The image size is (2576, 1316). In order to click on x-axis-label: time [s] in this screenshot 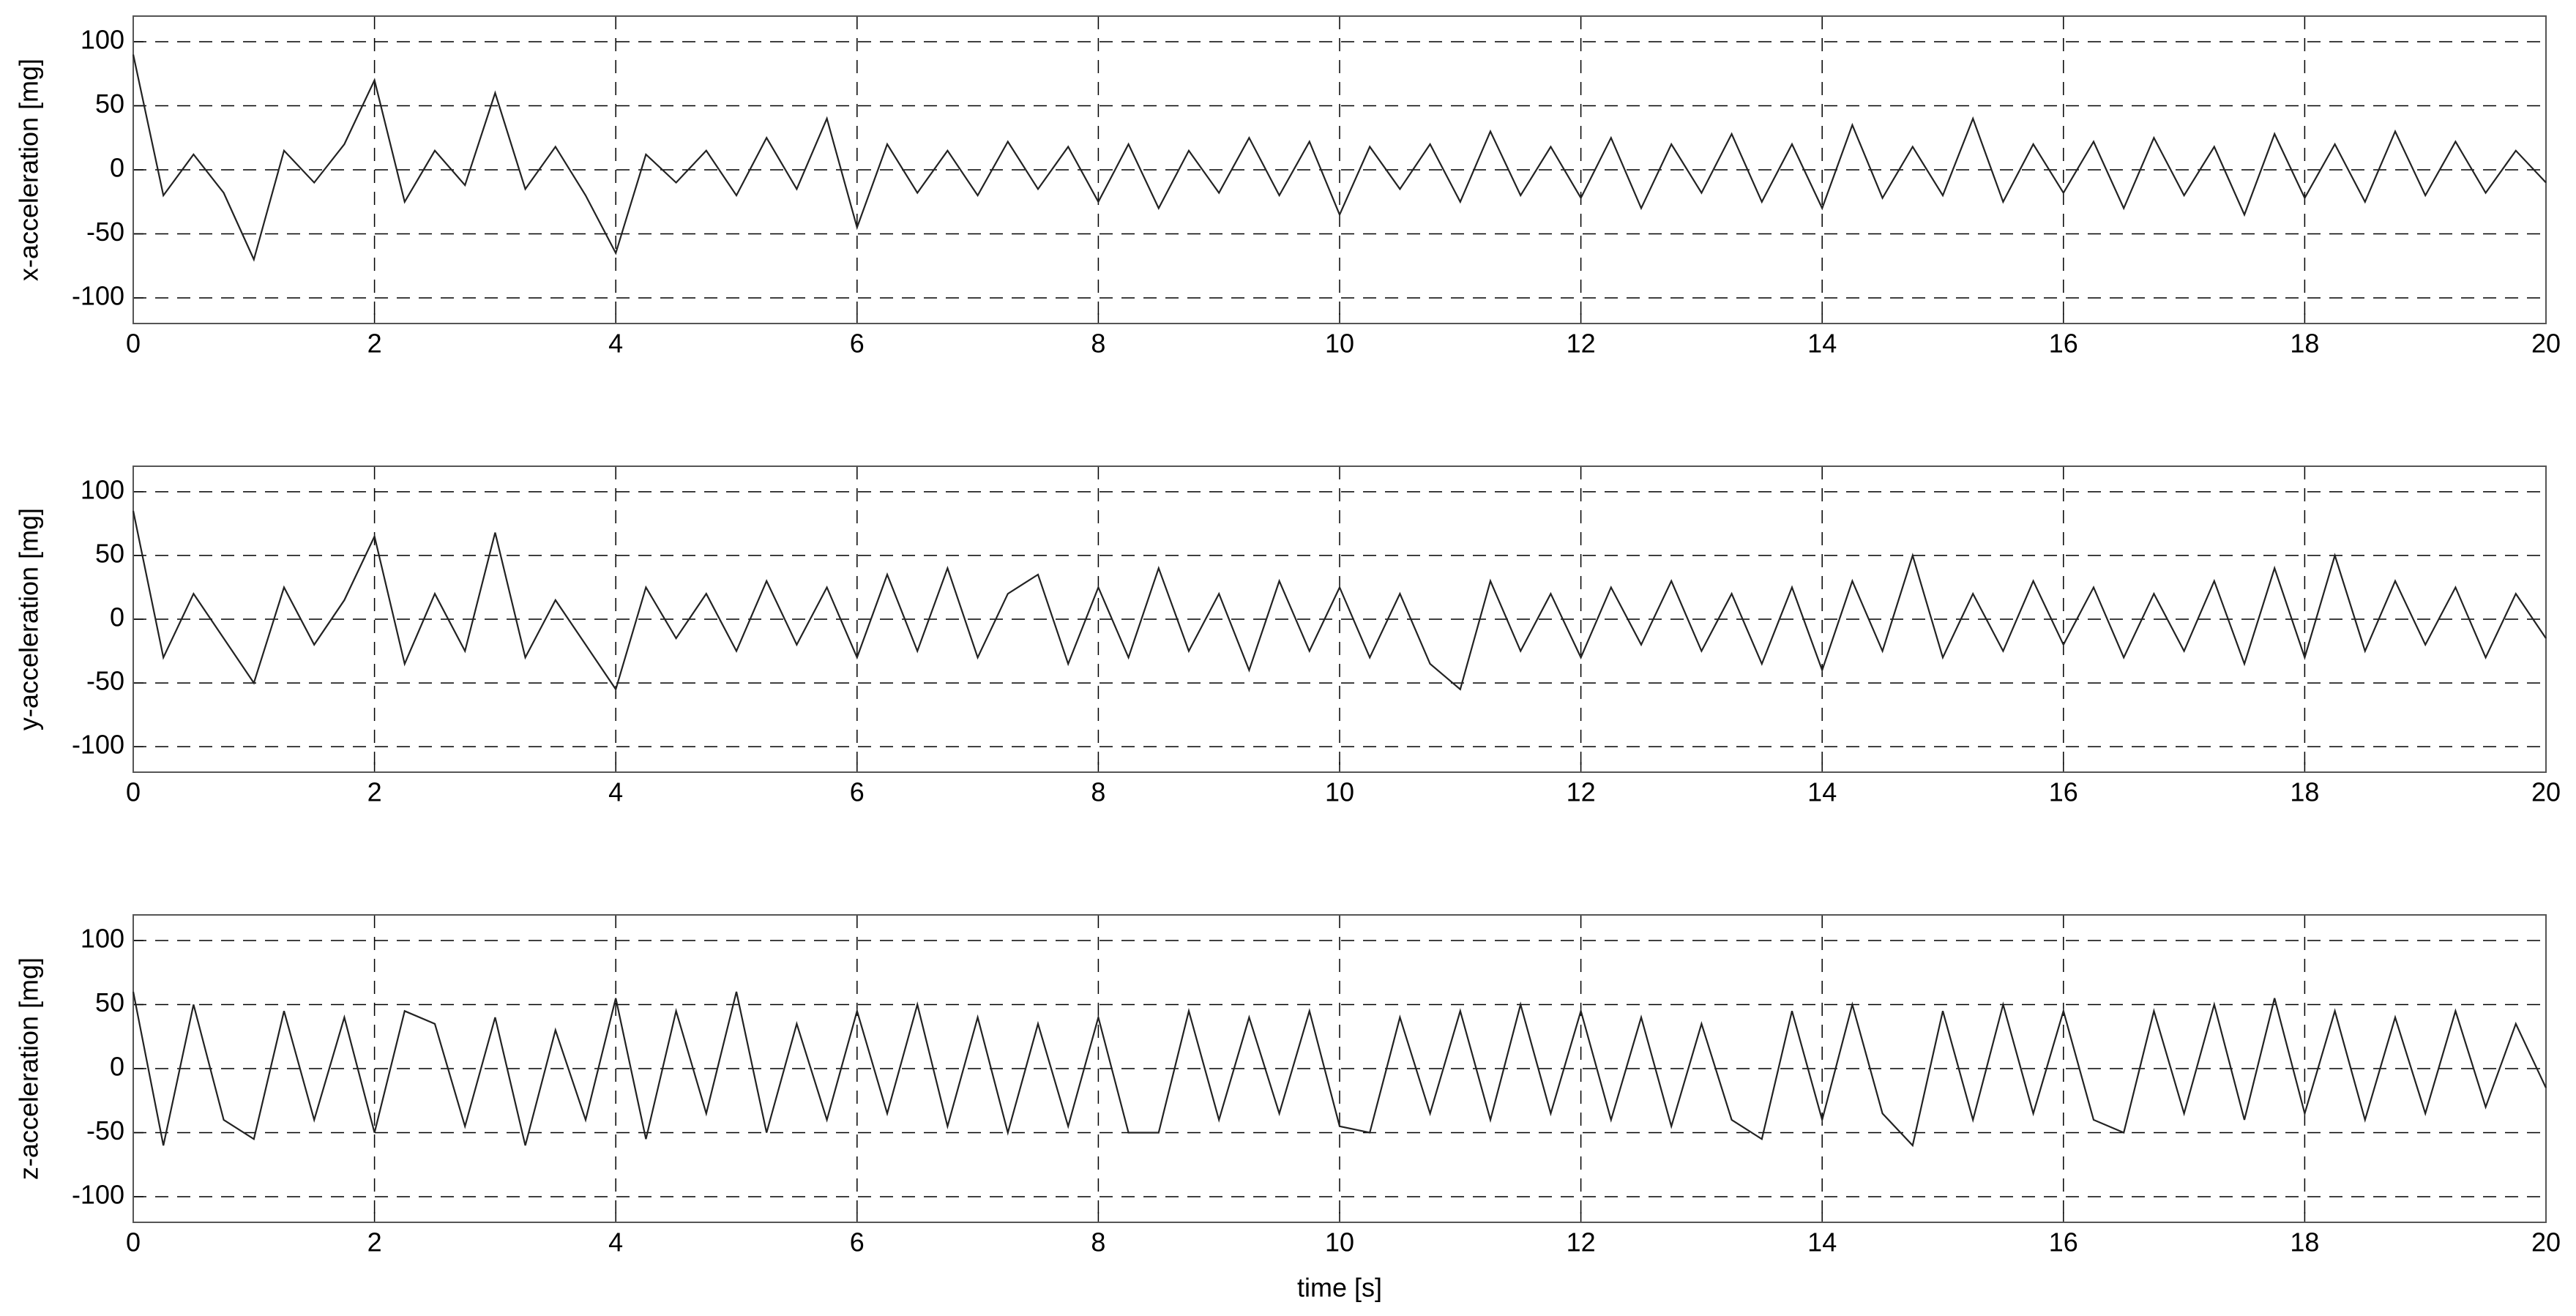, I will do `click(1339, 1288)`.